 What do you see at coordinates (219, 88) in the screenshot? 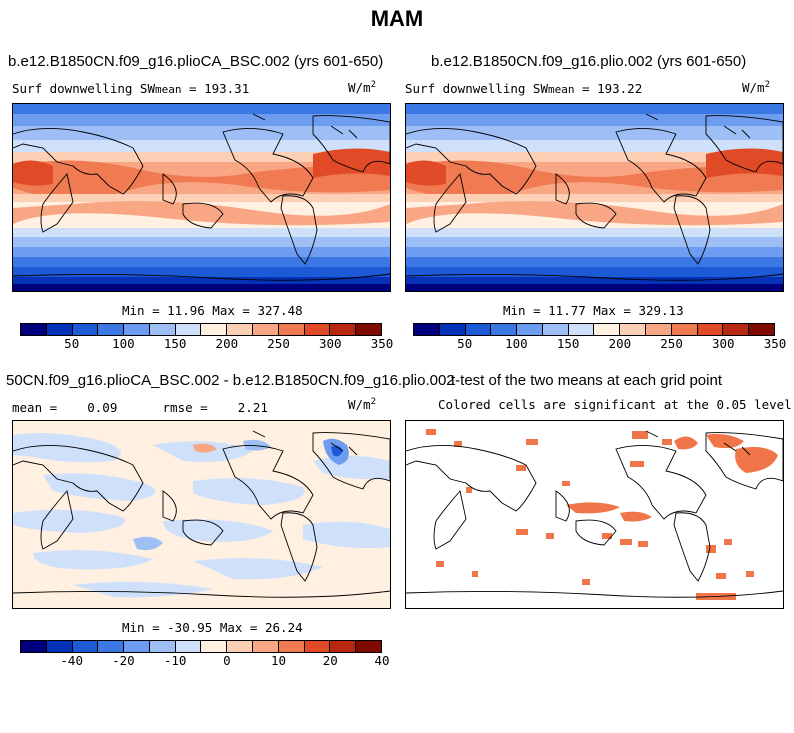
I see `mean-value: = 193.31` at bounding box center [219, 88].